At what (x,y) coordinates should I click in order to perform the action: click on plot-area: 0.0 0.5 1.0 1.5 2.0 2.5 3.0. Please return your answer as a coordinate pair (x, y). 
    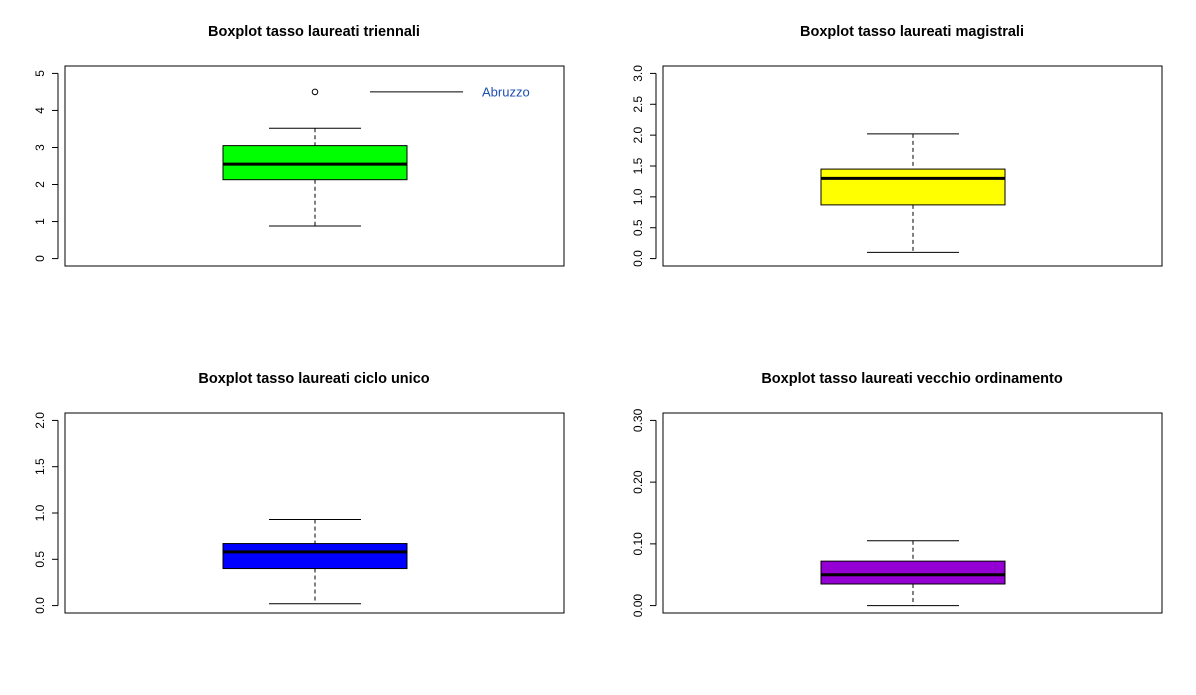
    Looking at the image, I should click on (897, 166).